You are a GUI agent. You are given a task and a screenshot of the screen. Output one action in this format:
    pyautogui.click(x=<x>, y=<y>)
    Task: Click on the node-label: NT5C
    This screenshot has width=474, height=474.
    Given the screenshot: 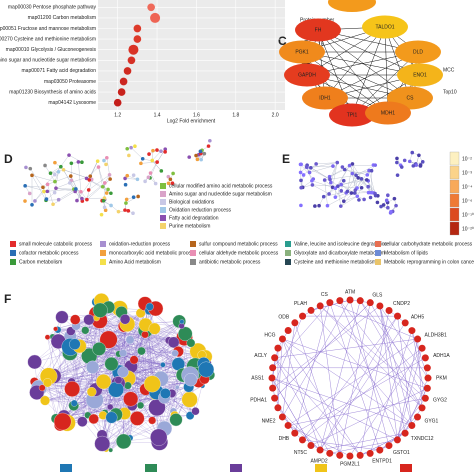 What is the action you would take?
    pyautogui.click(x=300, y=453)
    